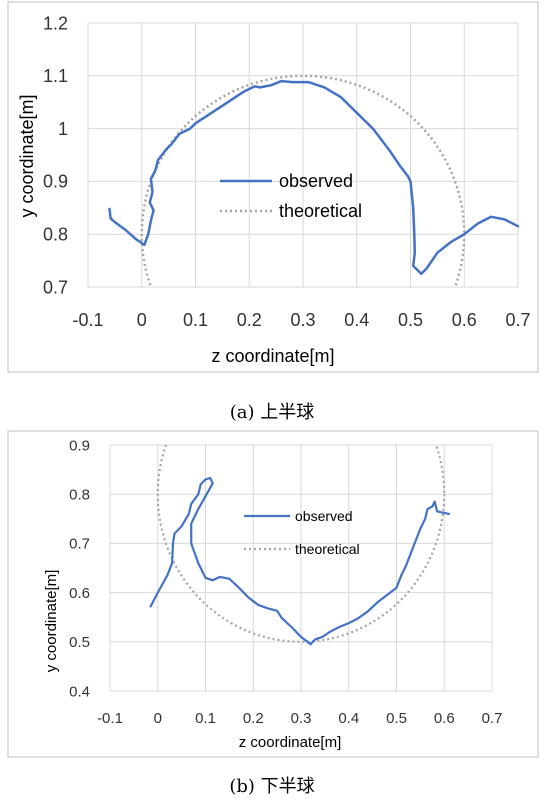  What do you see at coordinates (142, 320) in the screenshot?
I see `chart-a-x-tick-label: 0` at bounding box center [142, 320].